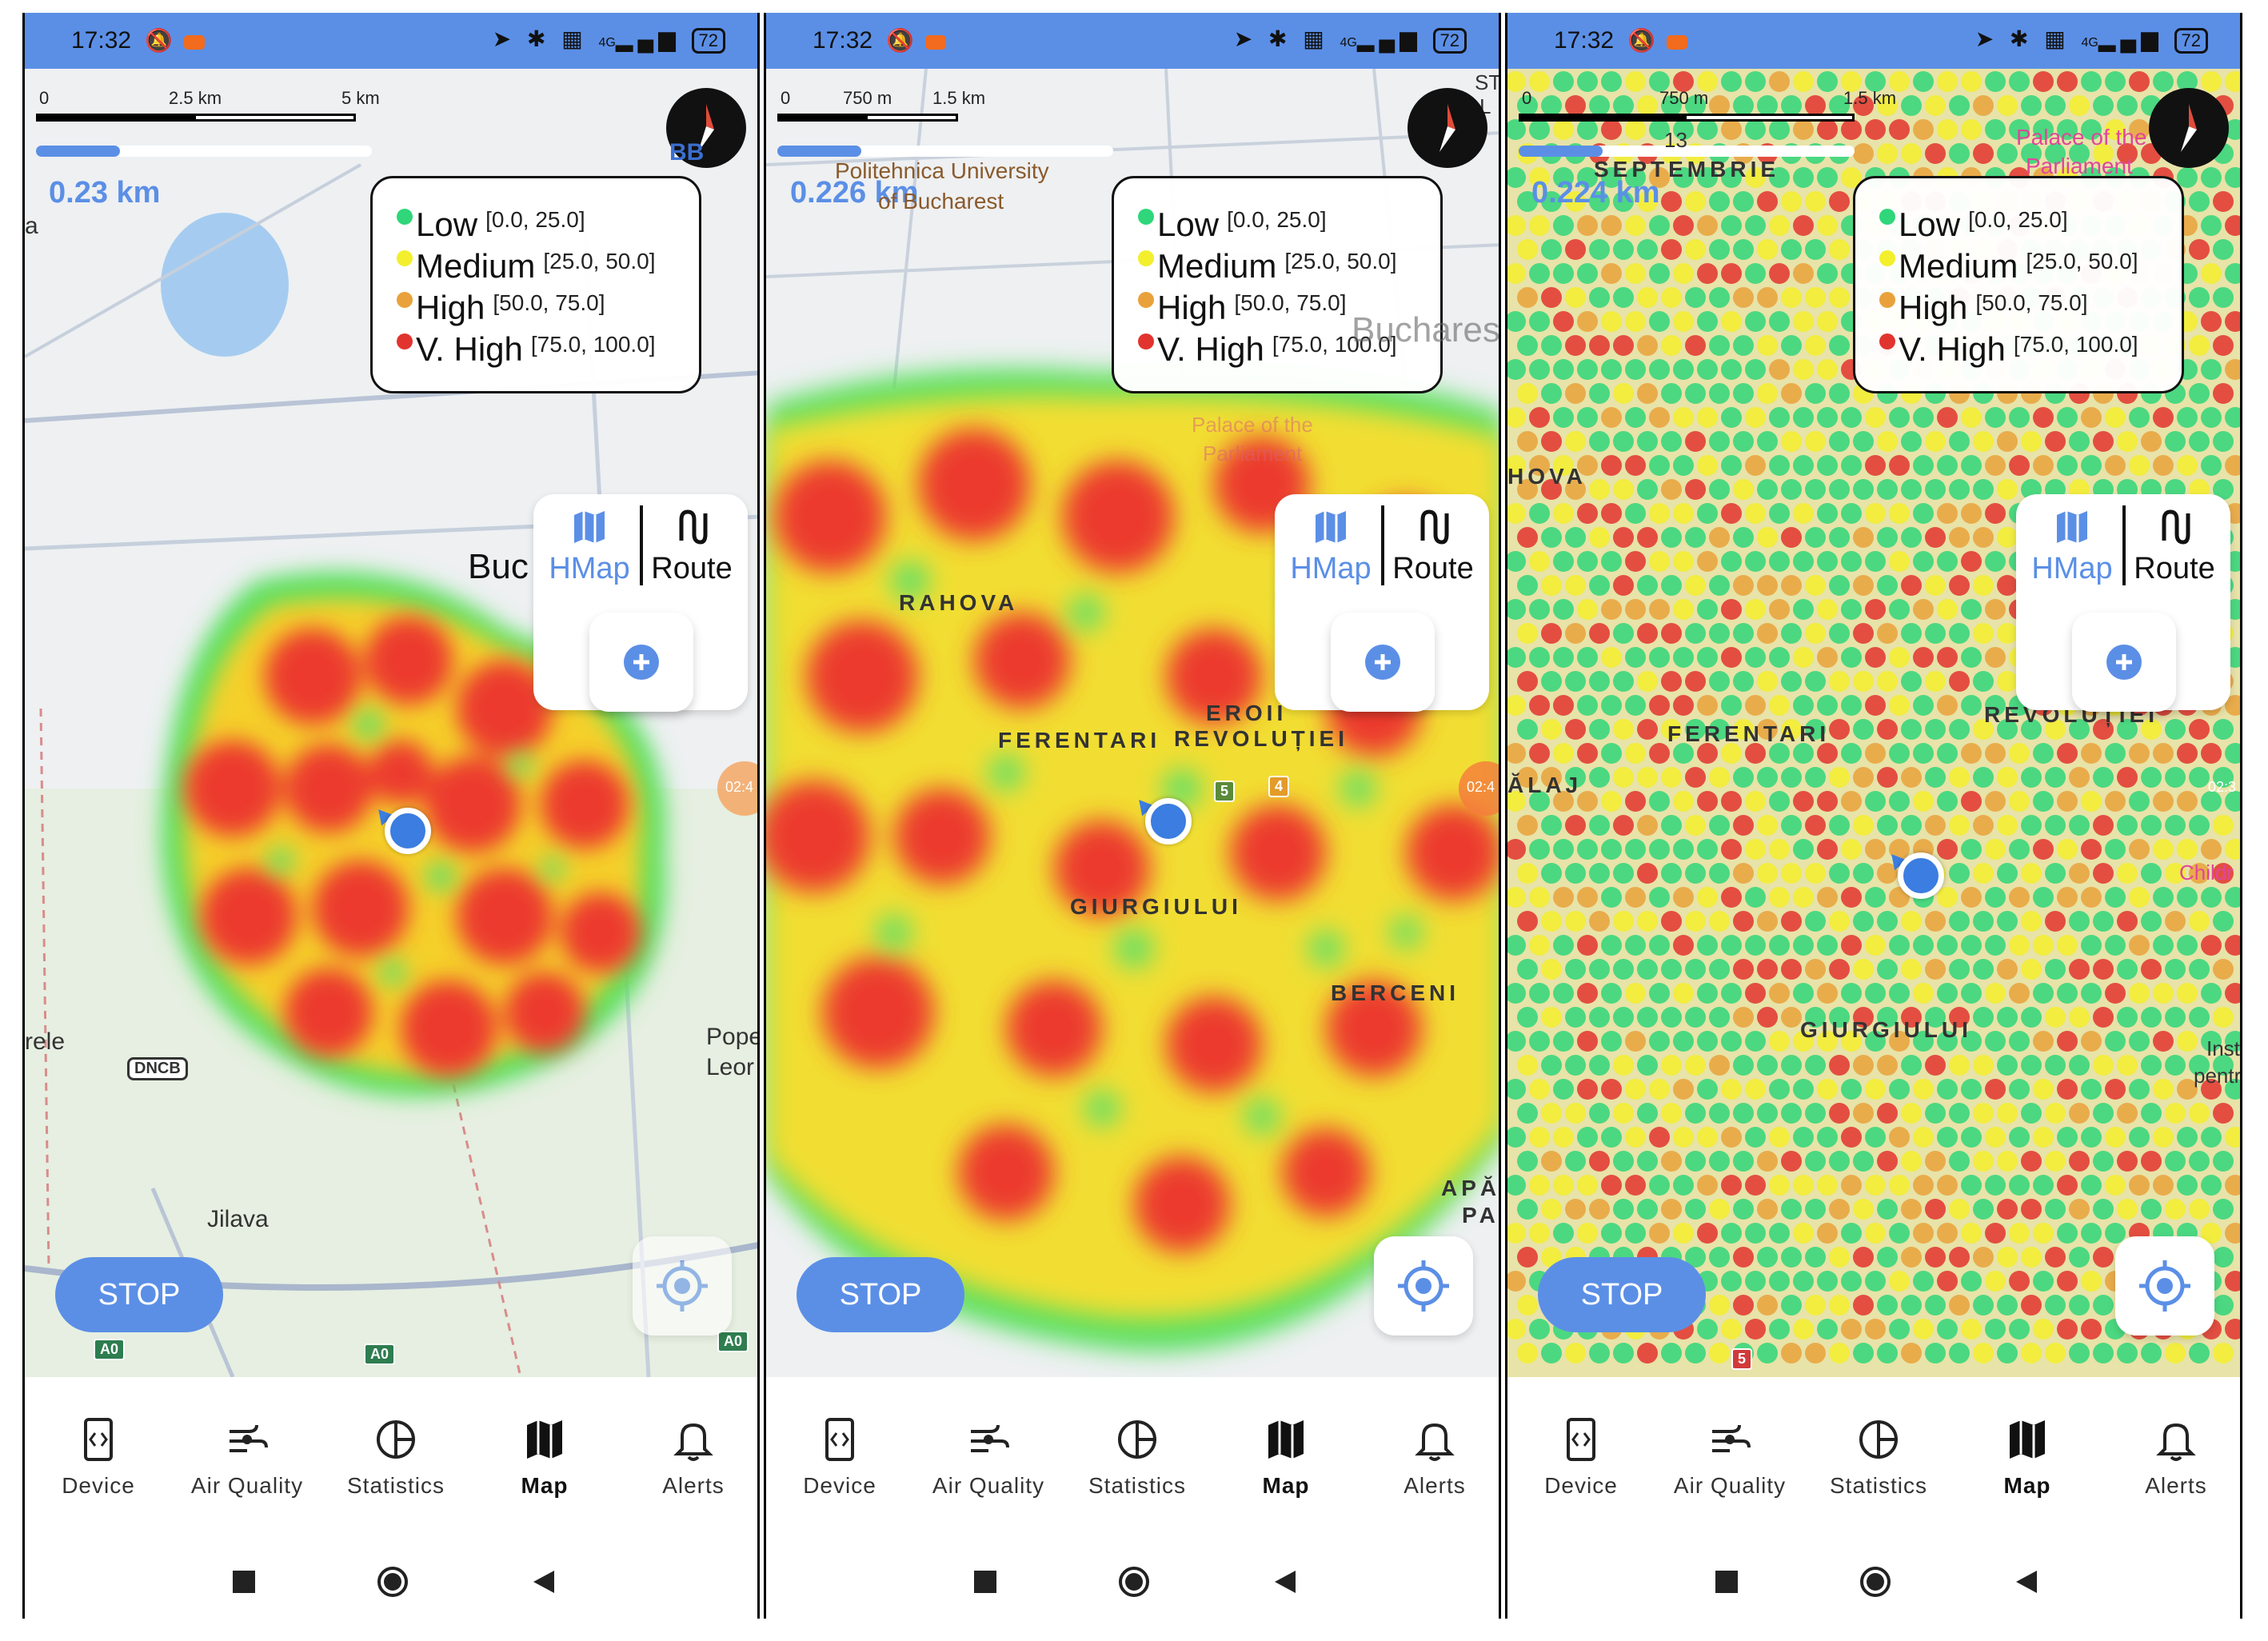 The width and height of the screenshot is (2268, 1641). Describe the element at coordinates (1156, 906) in the screenshot. I see `place-label: GIURGIULUI` at that location.